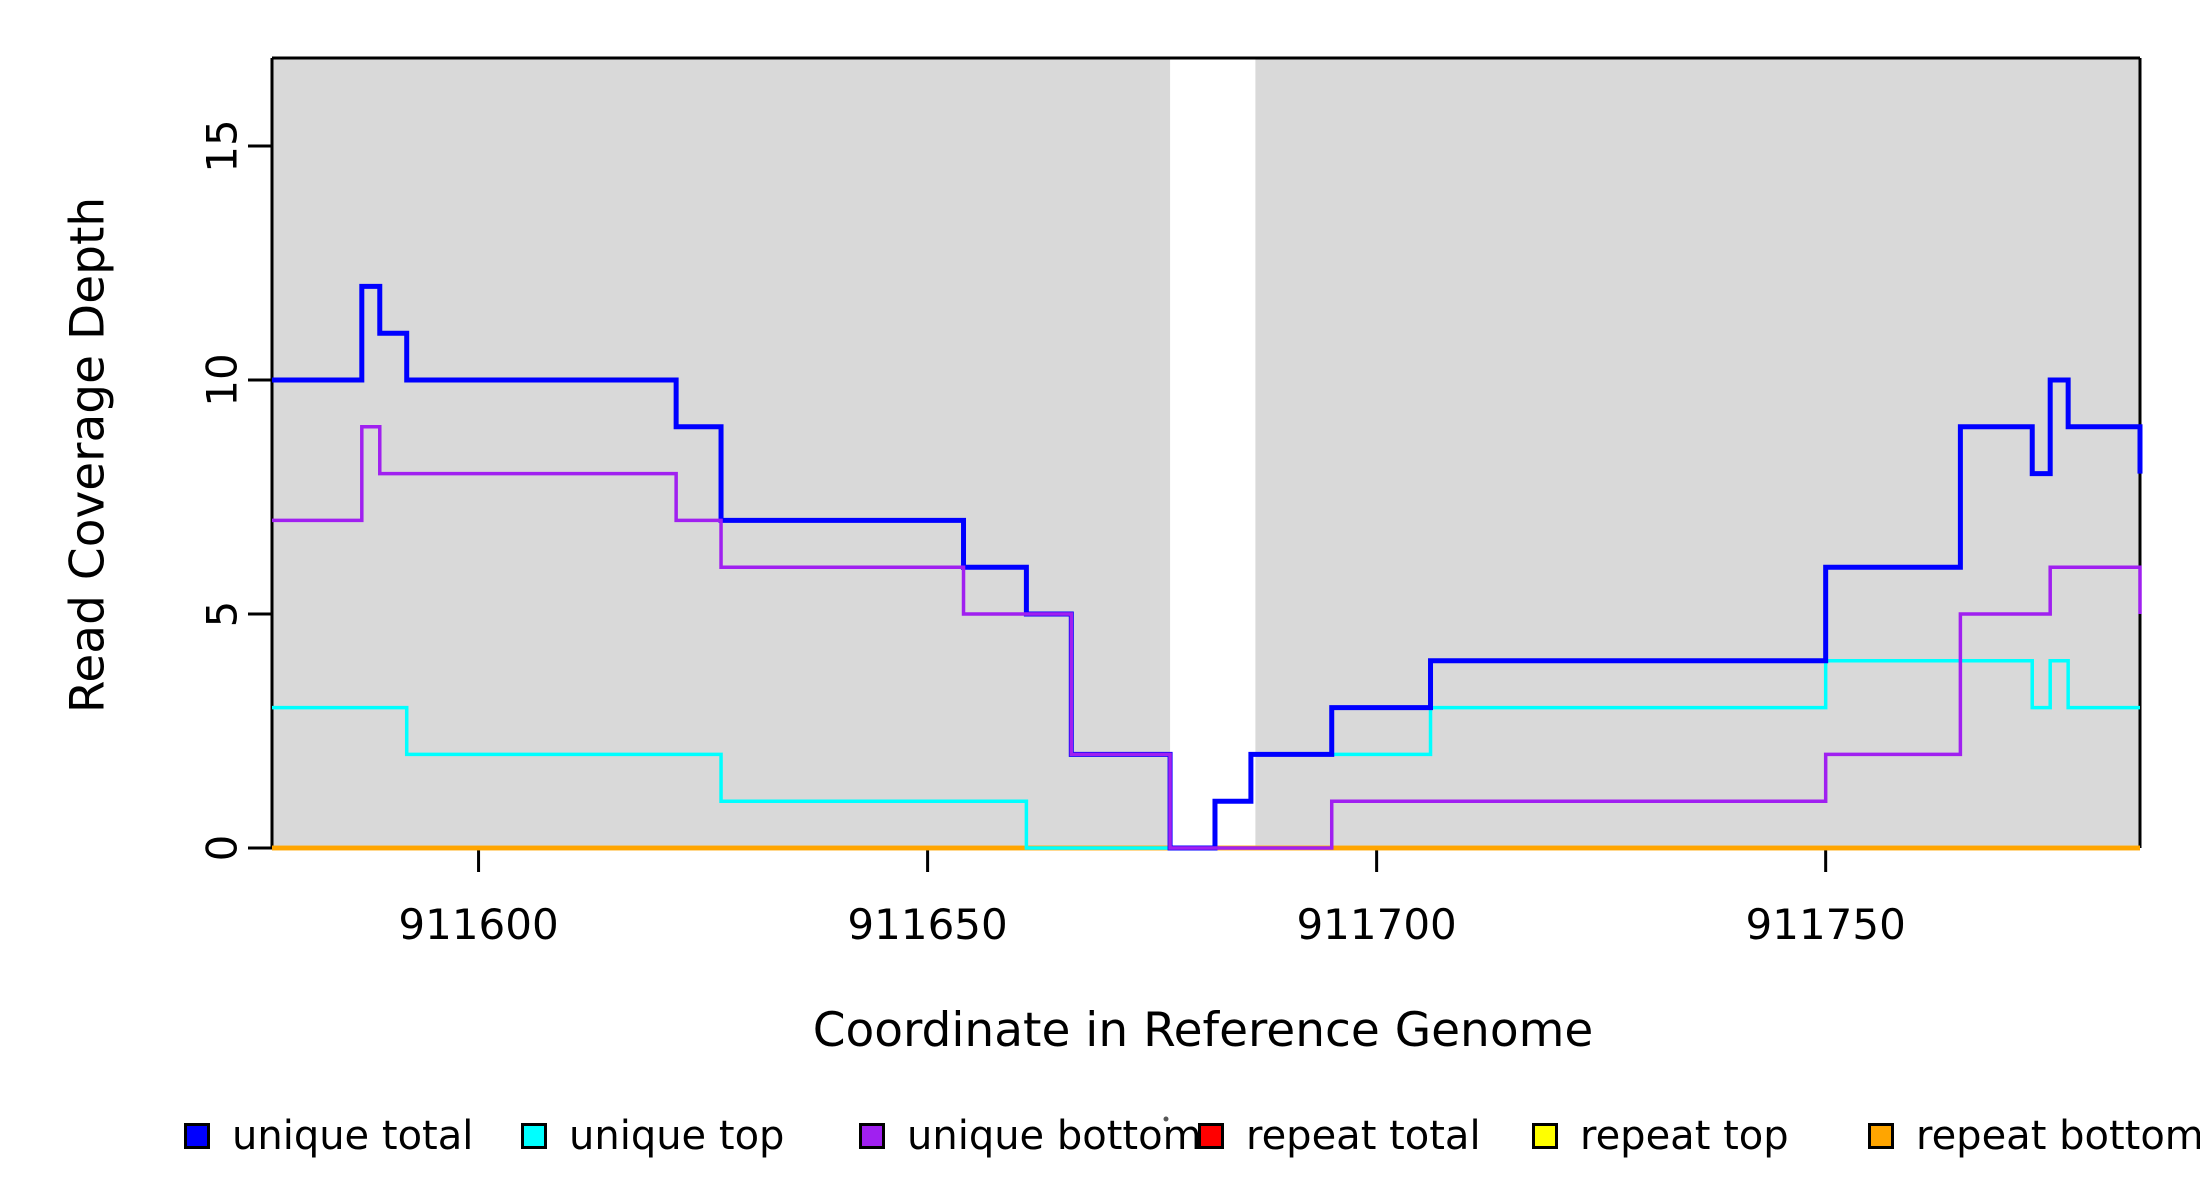 This screenshot has height=1200, width=2200. Describe the element at coordinates (222, 848) in the screenshot. I see `y-tick-label: 0` at that location.